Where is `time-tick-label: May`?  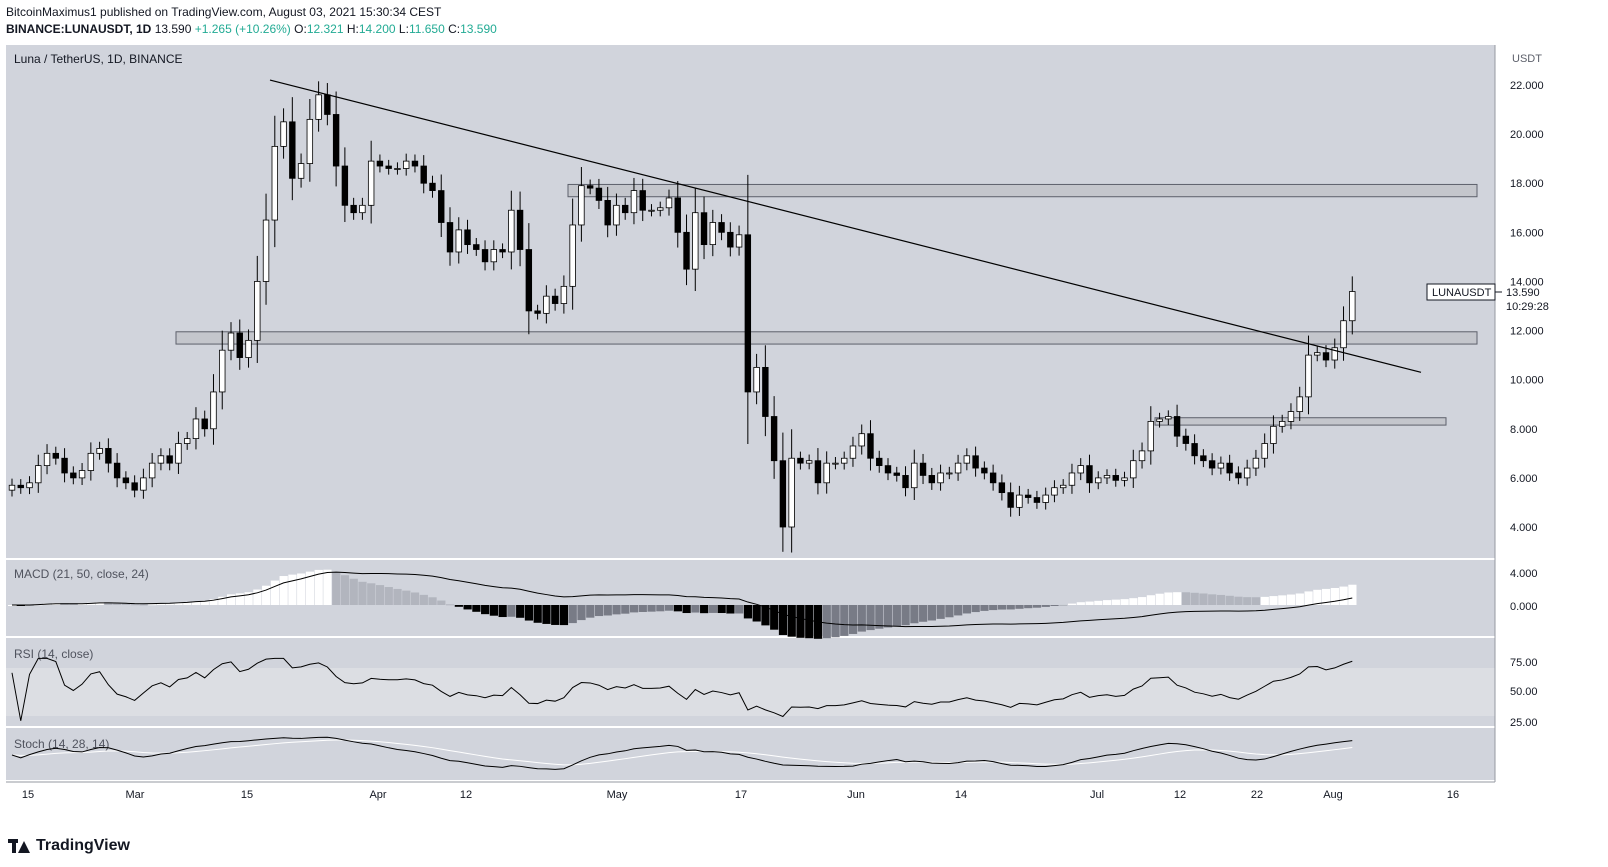 time-tick-label: May is located at coordinates (617, 795).